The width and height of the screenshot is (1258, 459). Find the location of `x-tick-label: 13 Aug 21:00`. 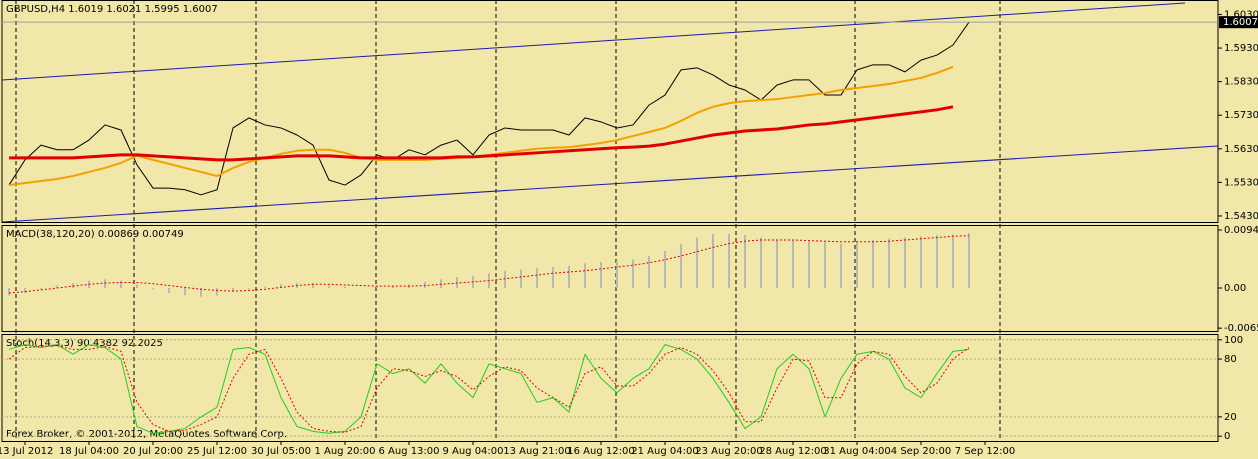

x-tick-label: 13 Aug 21:00 is located at coordinates (536, 451).